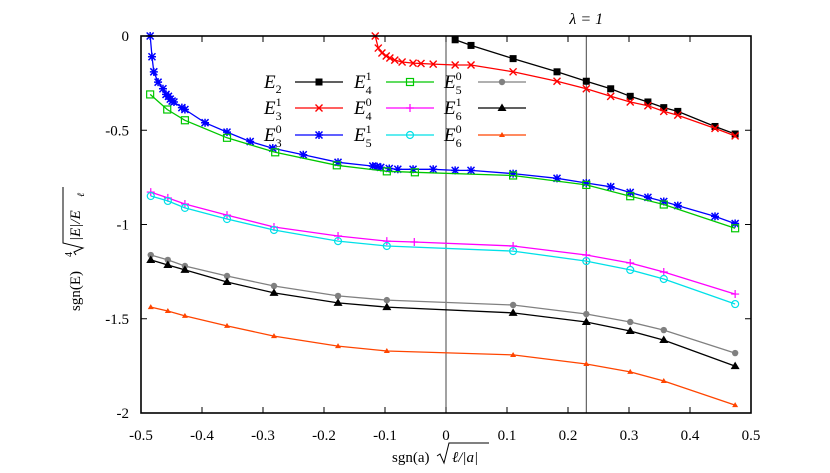 The image size is (830, 473). What do you see at coordinates (452, 109) in the screenshot?
I see `legend-label: E1 6` at bounding box center [452, 109].